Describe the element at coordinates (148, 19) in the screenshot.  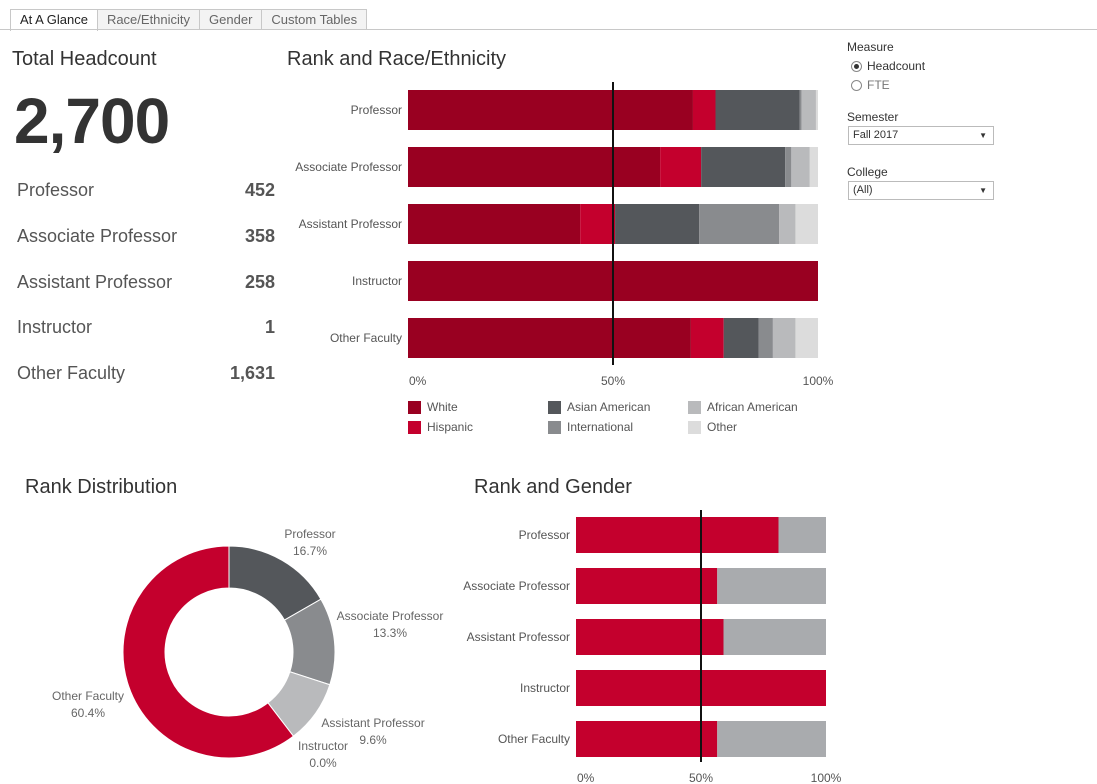
I see `tab-race-ethnicity: Race/Ethnicity` at that location.